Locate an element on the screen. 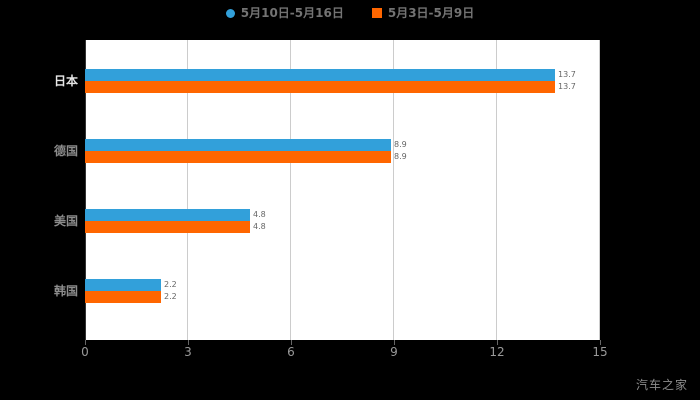  x-axis-label-12: 12 is located at coordinates (497, 352).